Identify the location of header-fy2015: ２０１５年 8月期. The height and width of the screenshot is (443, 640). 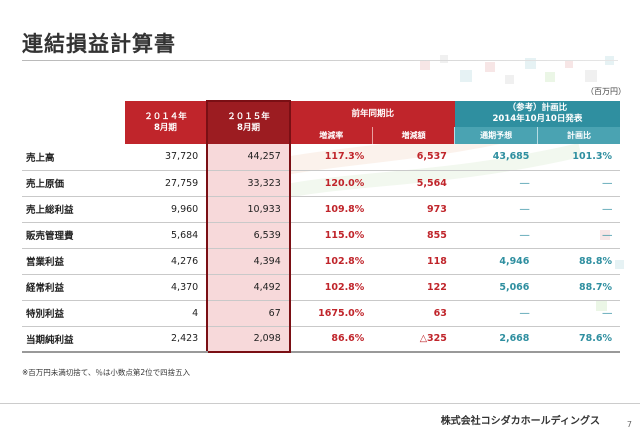
(248, 122).